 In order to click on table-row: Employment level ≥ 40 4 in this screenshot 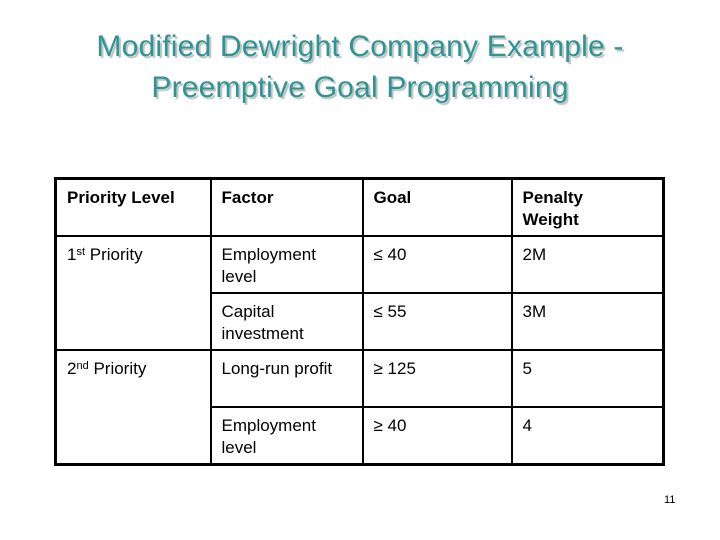, I will do `click(360, 436)`.